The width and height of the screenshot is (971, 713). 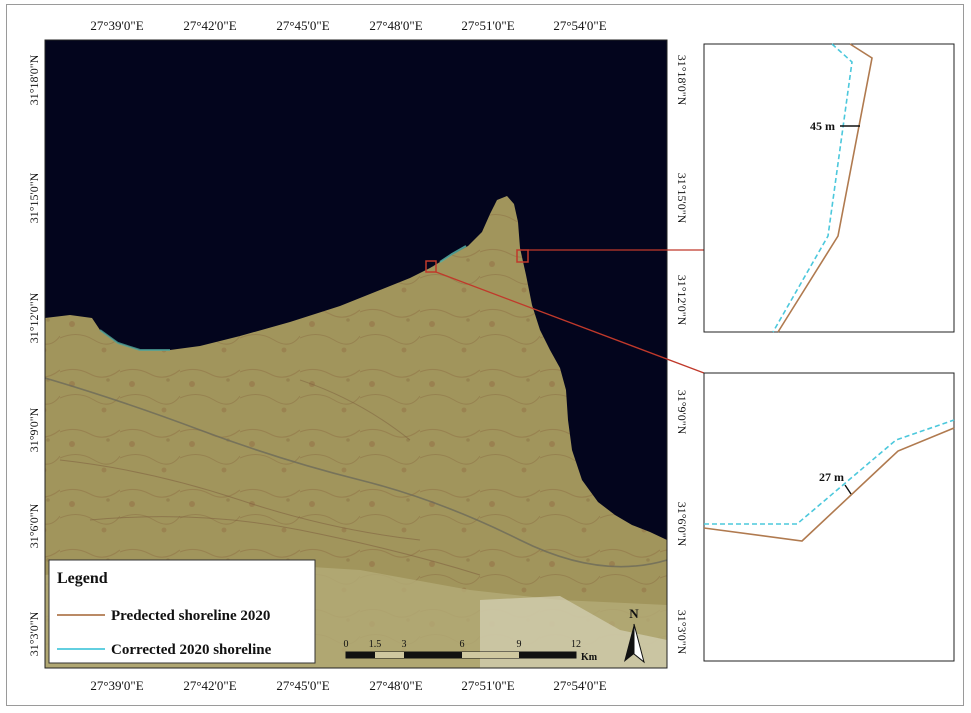 What do you see at coordinates (375, 644) in the screenshot?
I see `scale-label: 1.5` at bounding box center [375, 644].